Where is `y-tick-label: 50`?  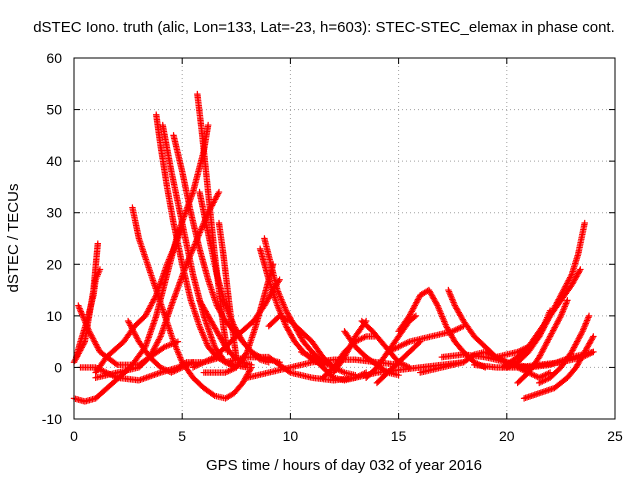
y-tick-label: 50 is located at coordinates (54, 110).